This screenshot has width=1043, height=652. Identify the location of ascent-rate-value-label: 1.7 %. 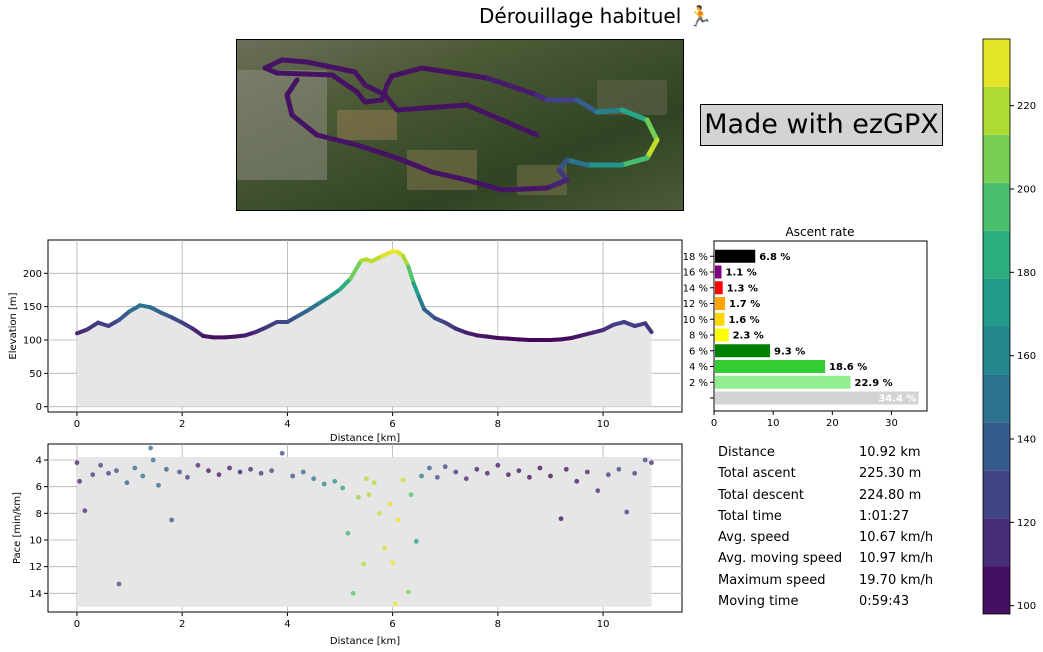
(744, 304).